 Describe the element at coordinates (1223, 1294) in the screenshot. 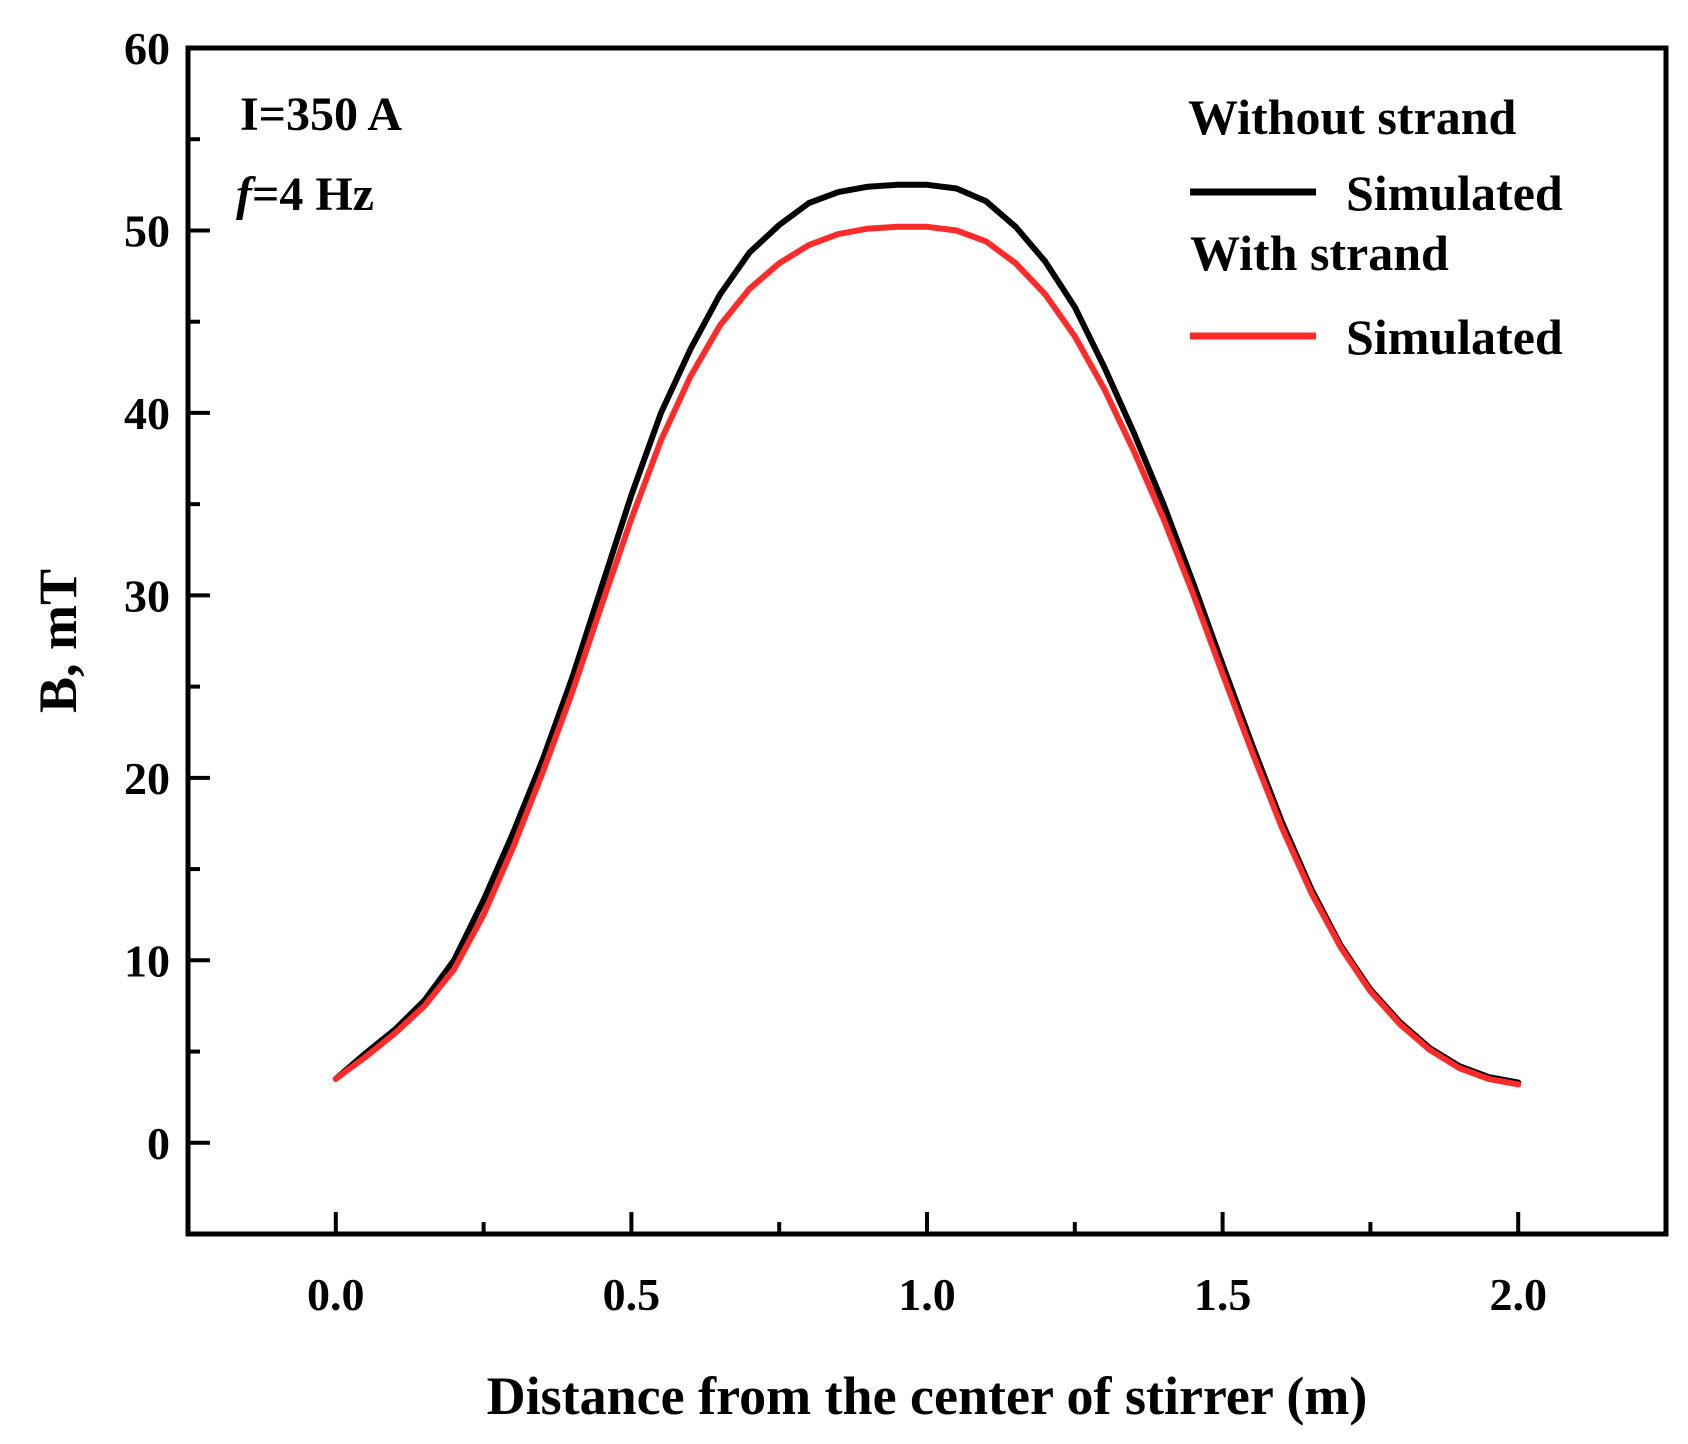

I see `x-tick-label: 1.5` at that location.